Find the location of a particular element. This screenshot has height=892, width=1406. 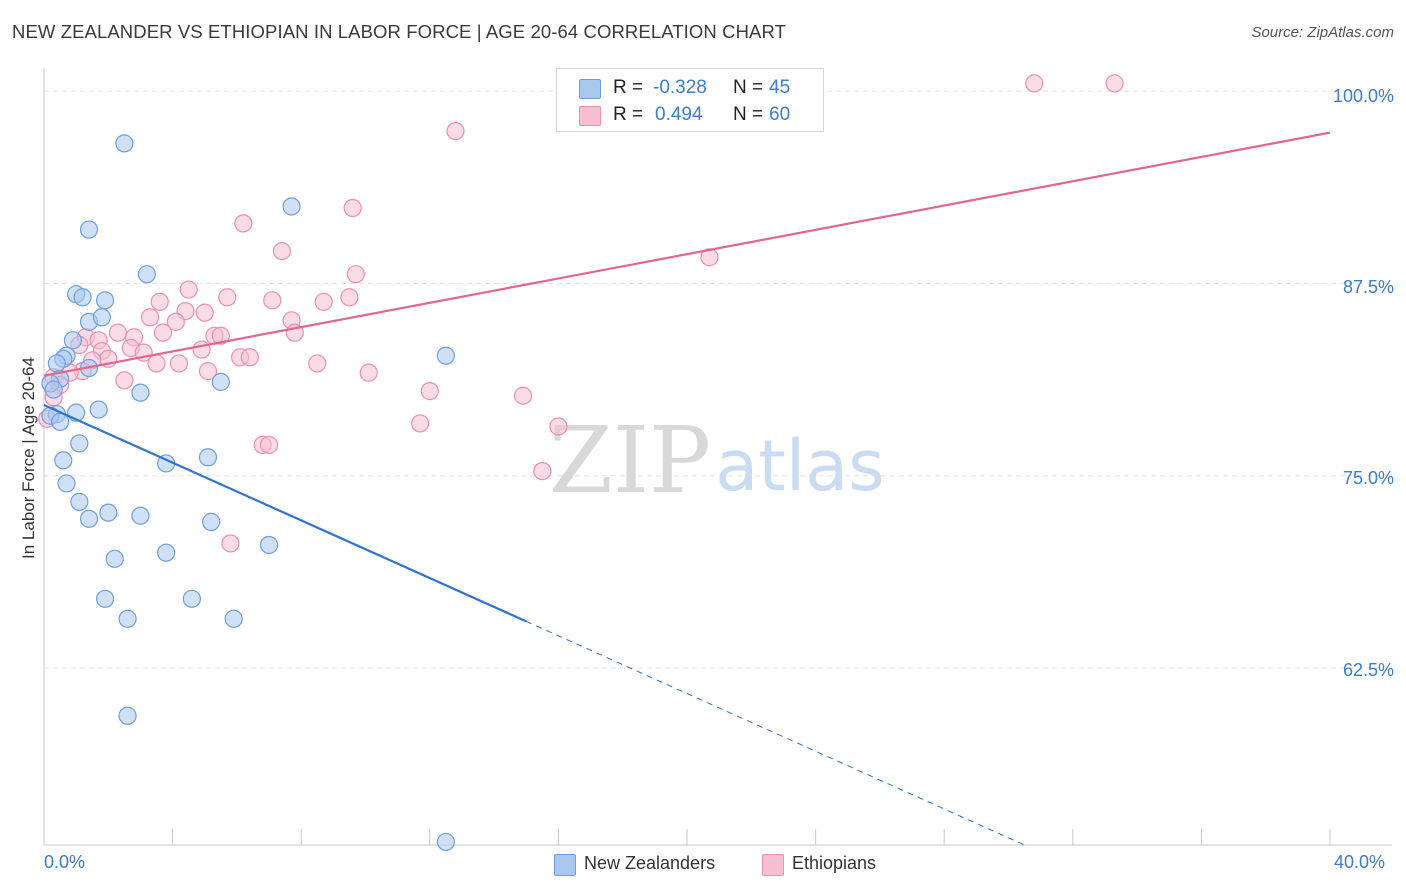

n-value: 45 is located at coordinates (780, 87).